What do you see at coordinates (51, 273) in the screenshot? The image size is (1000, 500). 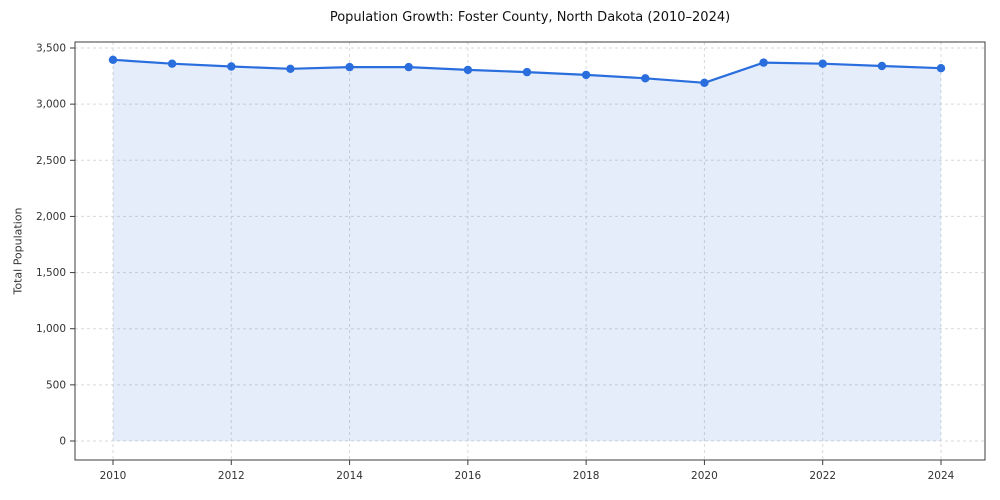 I see `y-tick-label: 1,500` at bounding box center [51, 273].